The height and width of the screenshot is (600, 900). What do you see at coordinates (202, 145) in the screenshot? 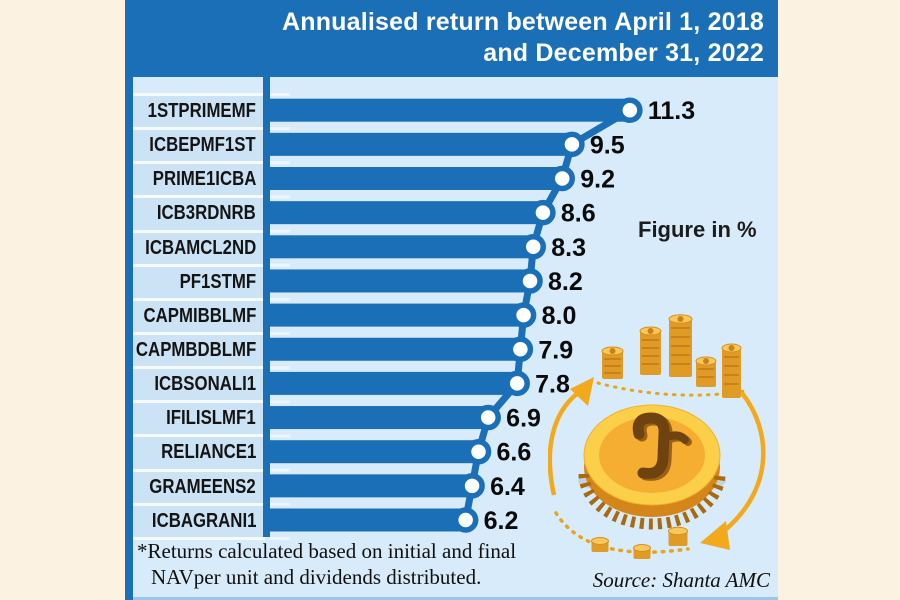
I see `category-label: ICBEPMF1ST` at bounding box center [202, 145].